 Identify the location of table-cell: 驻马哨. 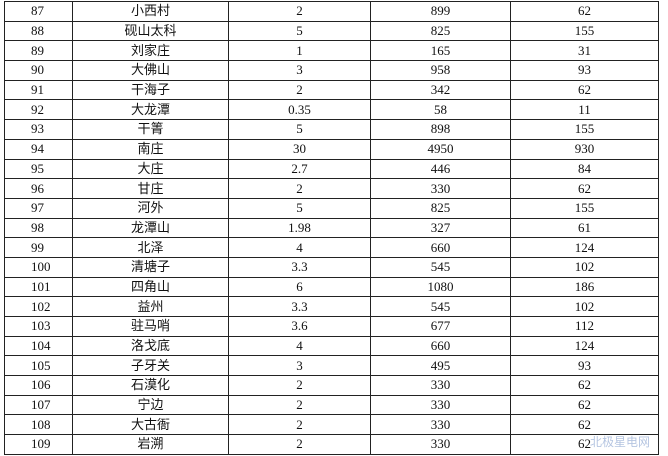
(150, 326).